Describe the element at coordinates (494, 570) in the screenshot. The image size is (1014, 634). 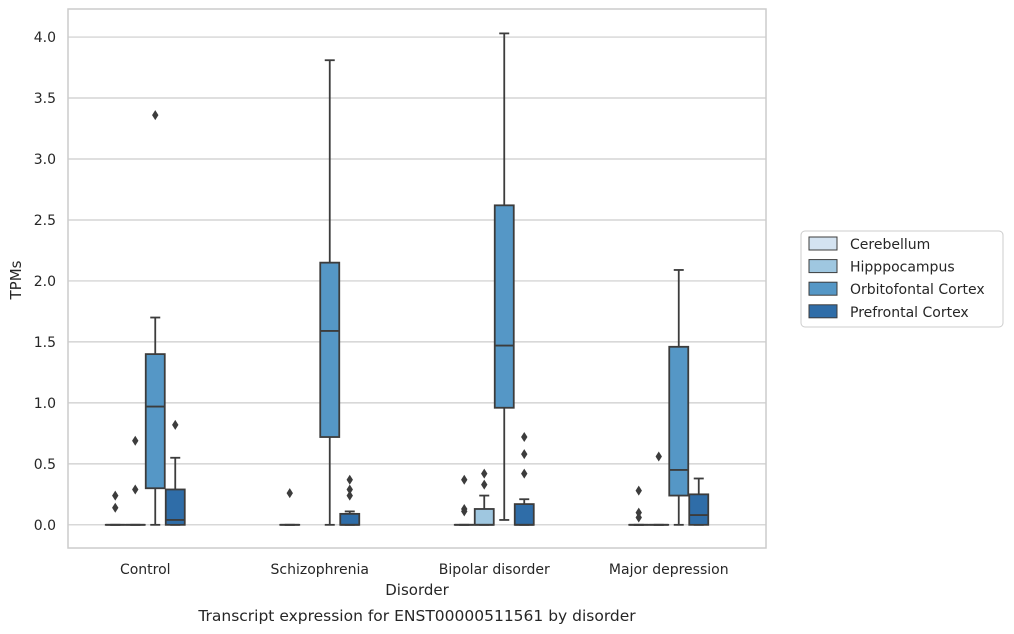
I see `x-tick-label: Bipolar disorder` at that location.